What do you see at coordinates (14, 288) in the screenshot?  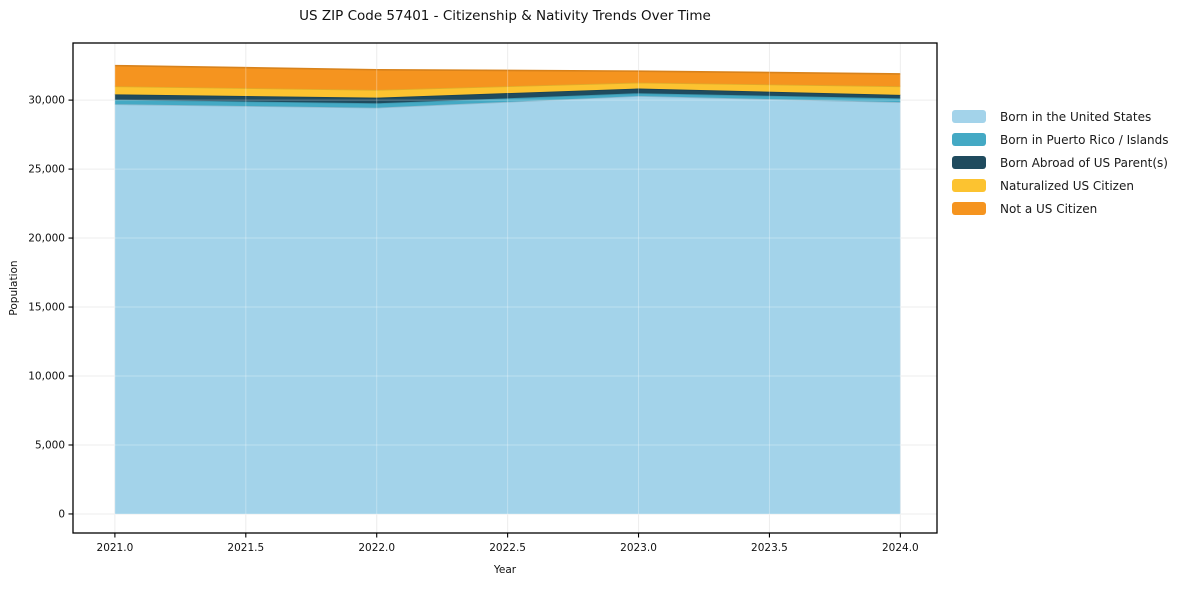 I see `y-axis-title: Population` at bounding box center [14, 288].